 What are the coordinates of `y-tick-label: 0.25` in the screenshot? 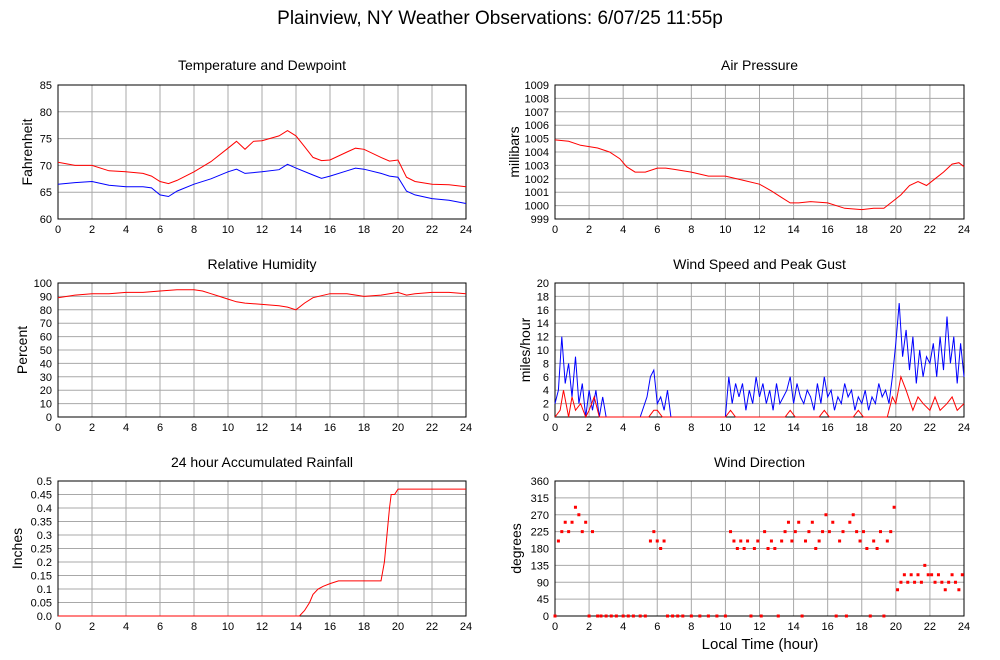 It's located at (41, 550).